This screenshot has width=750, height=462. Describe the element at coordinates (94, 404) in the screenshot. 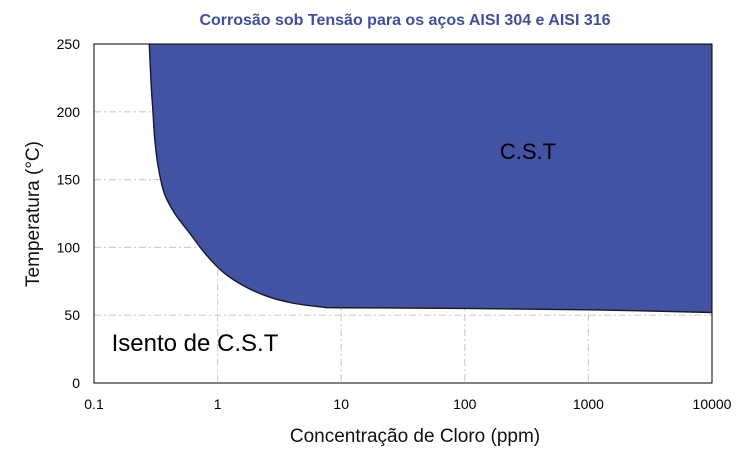

I see `x-tick-label: 0.1` at that location.